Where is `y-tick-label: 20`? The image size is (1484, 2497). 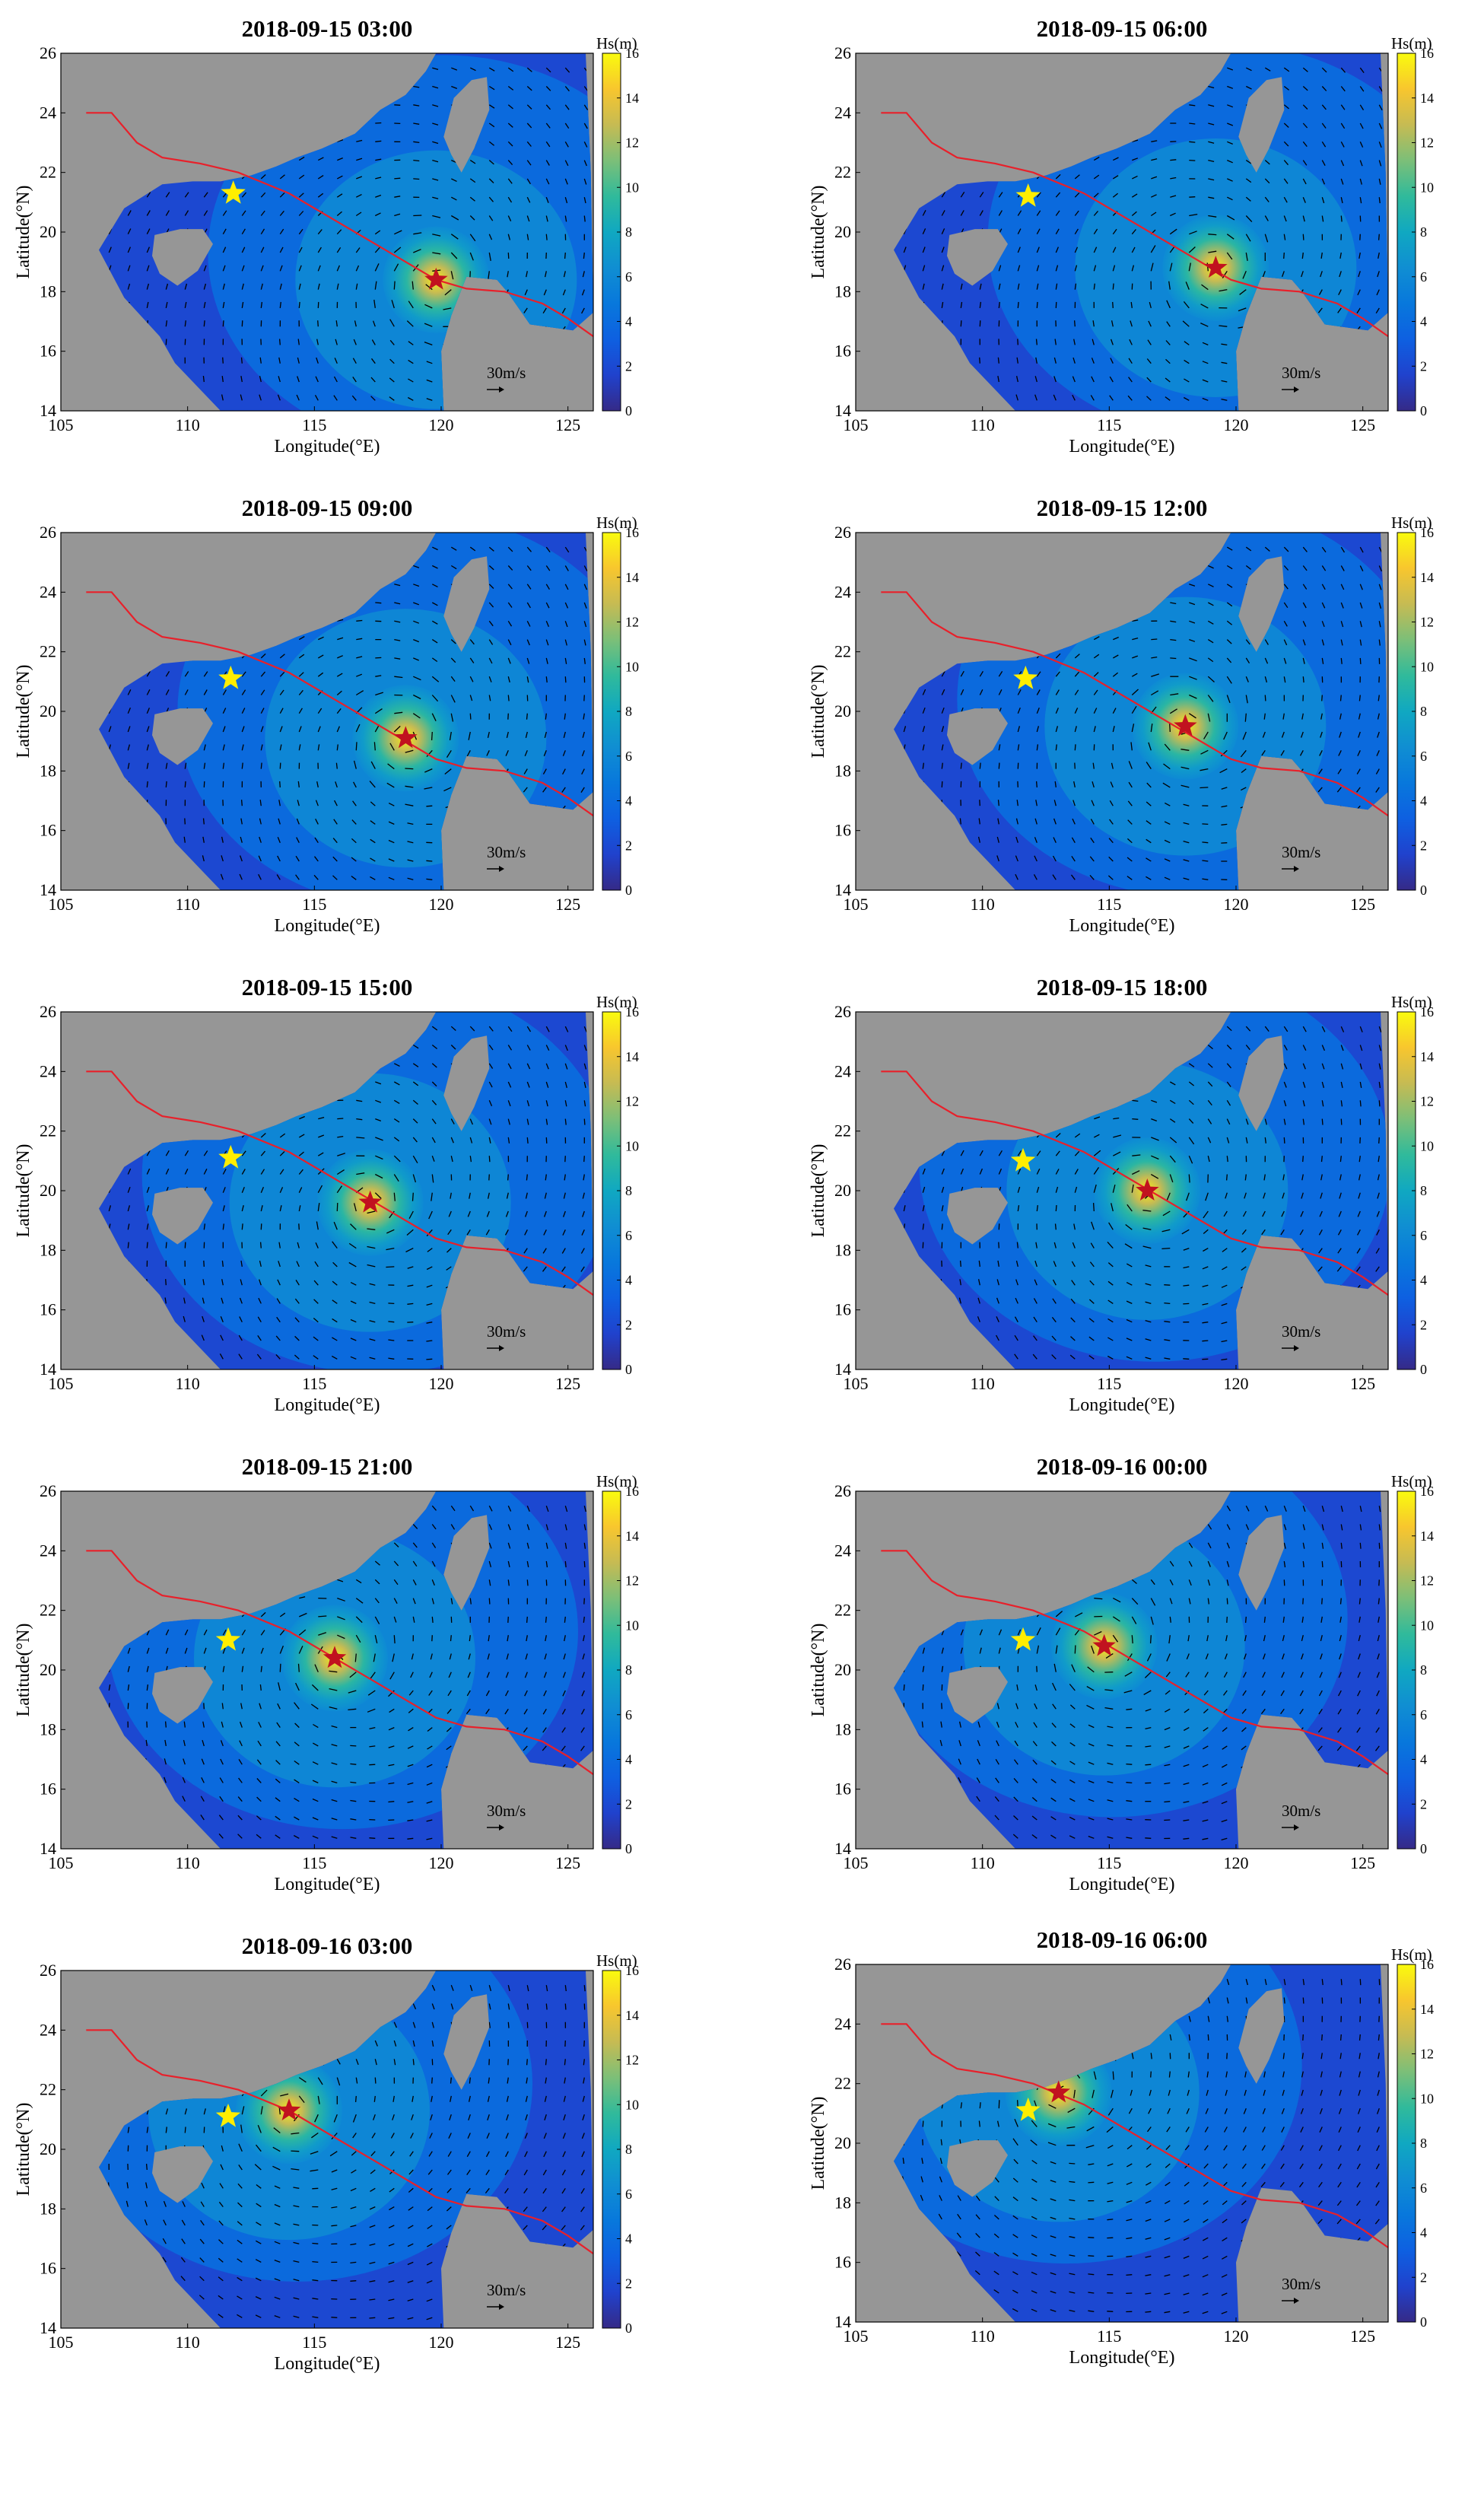 y-tick-label: 20 is located at coordinates (48, 1190).